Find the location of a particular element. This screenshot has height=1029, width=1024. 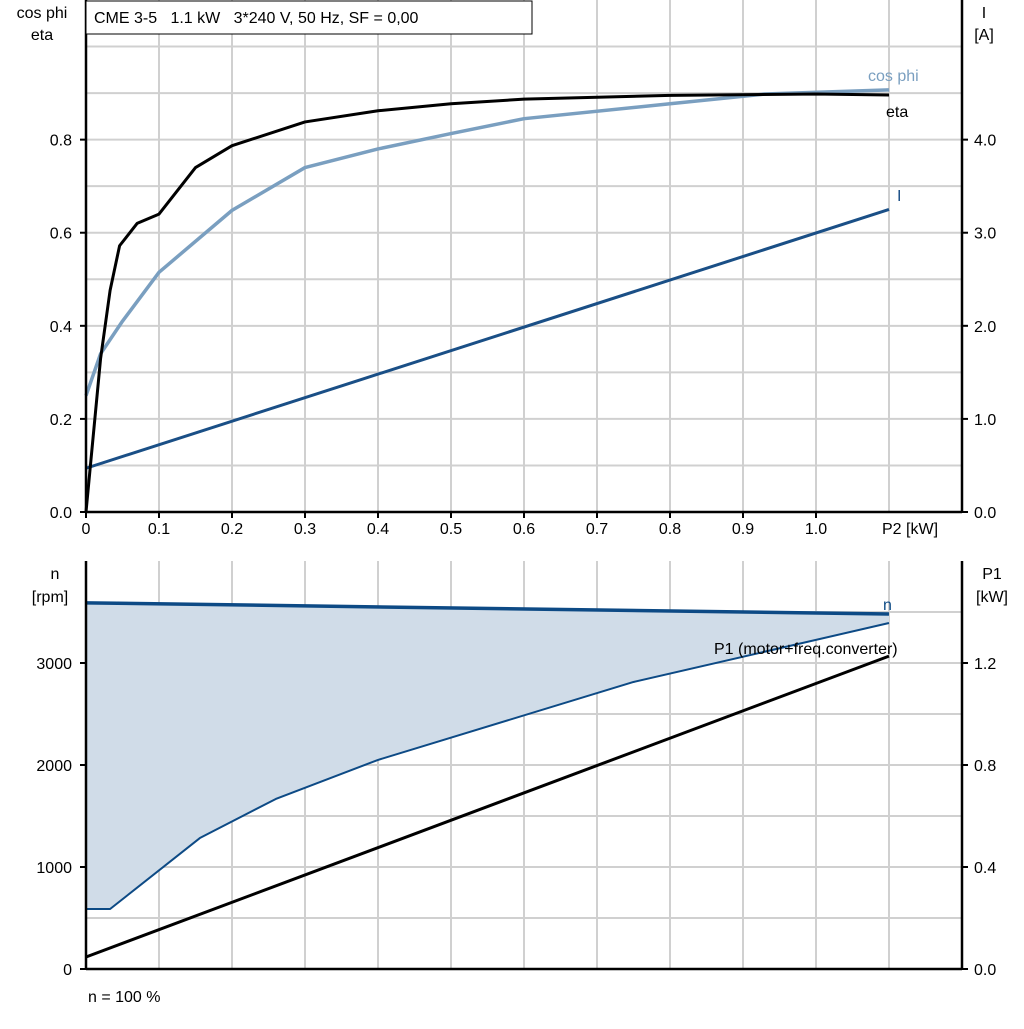

x-tick-label: 0.3 is located at coordinates (305, 529).